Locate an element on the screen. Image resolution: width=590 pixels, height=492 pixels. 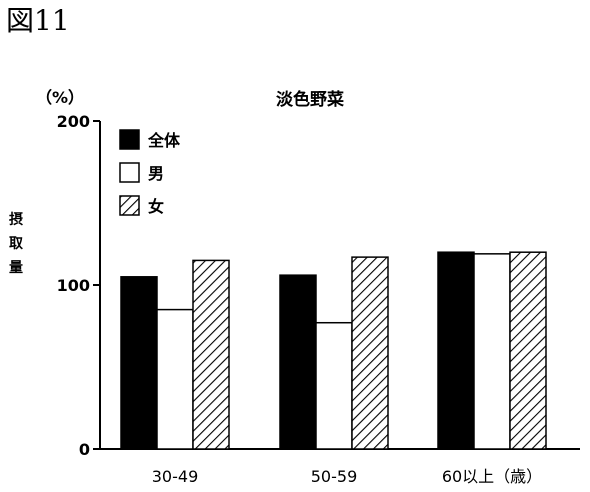
bar-男-0 is located at coordinates (175, 379).